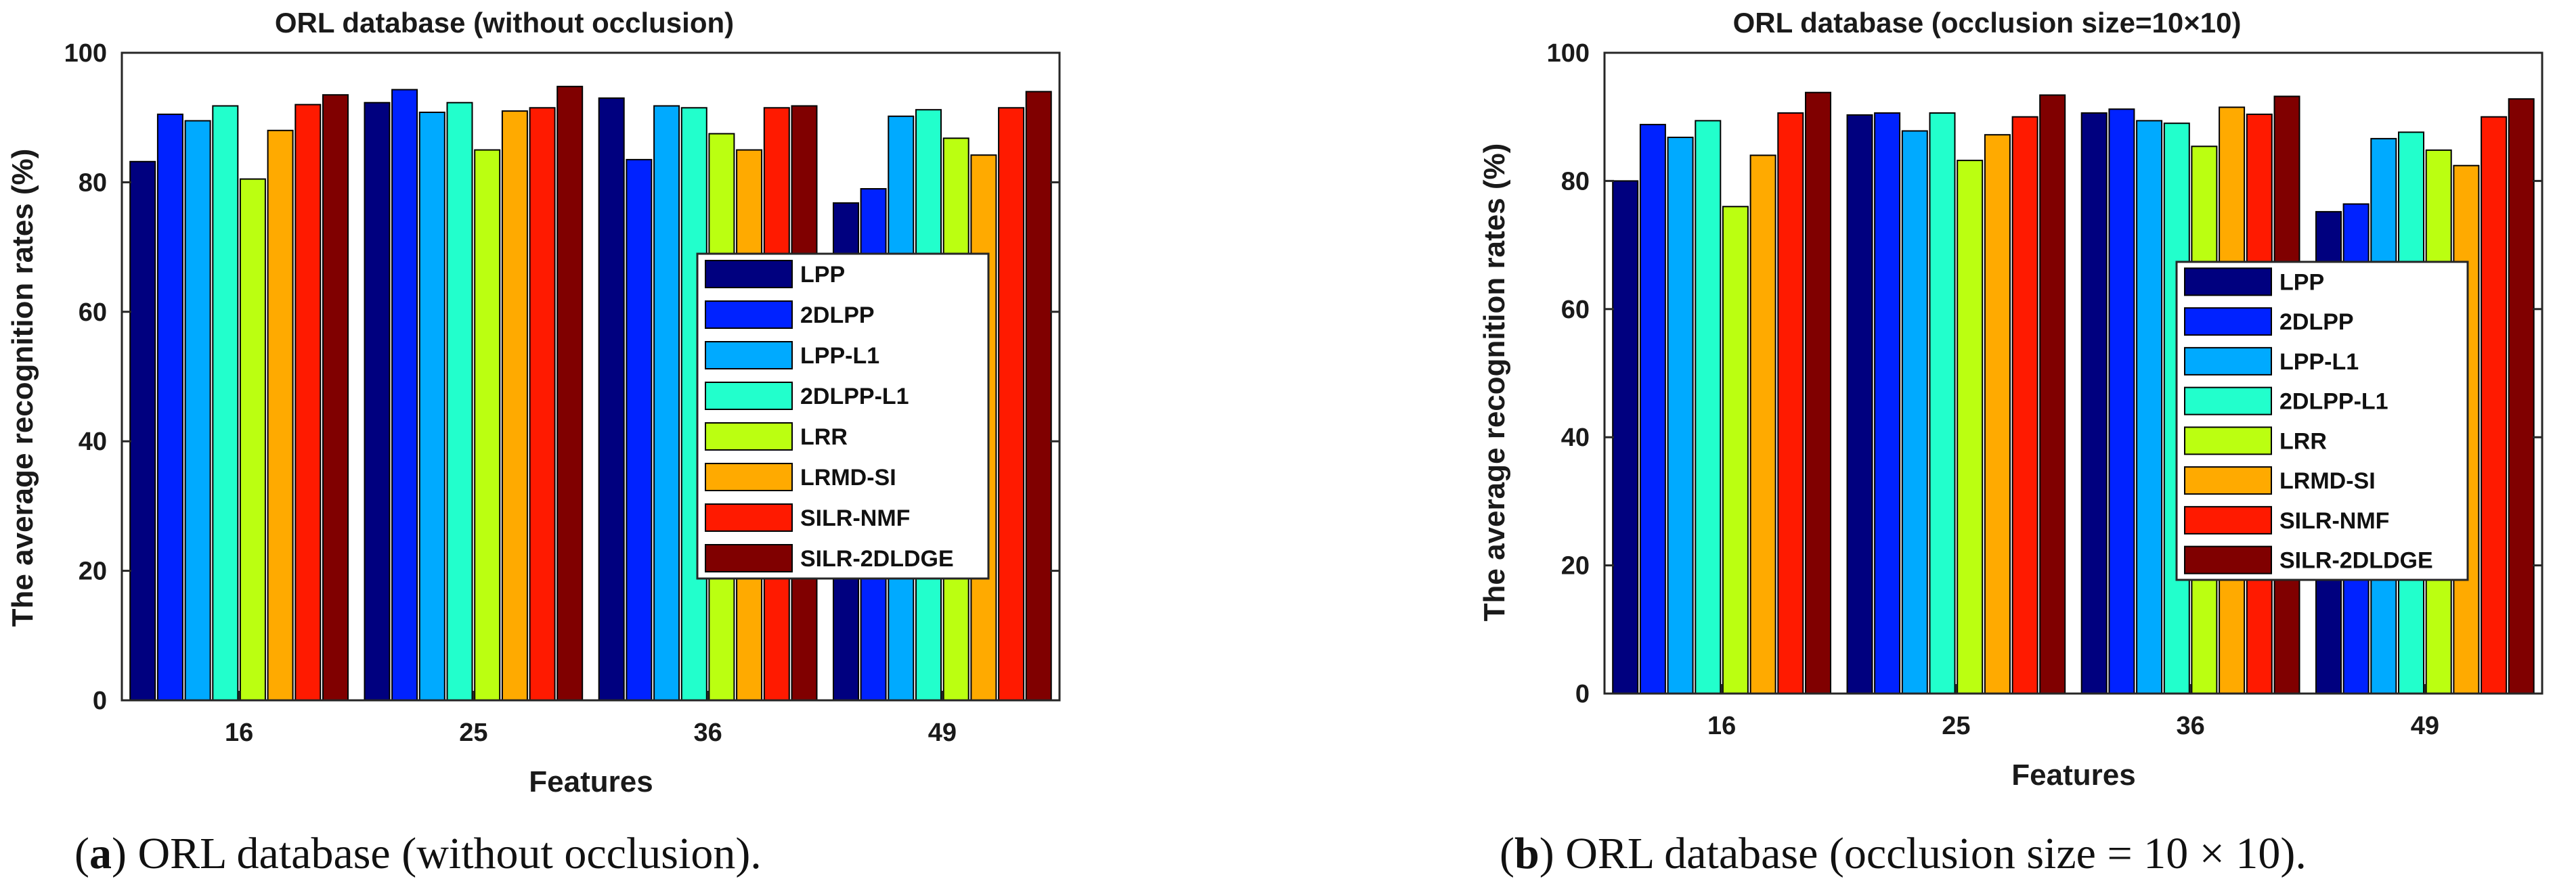 The image size is (2576, 883). I want to click on chart-b-x-tick-label: 16, so click(1721, 726).